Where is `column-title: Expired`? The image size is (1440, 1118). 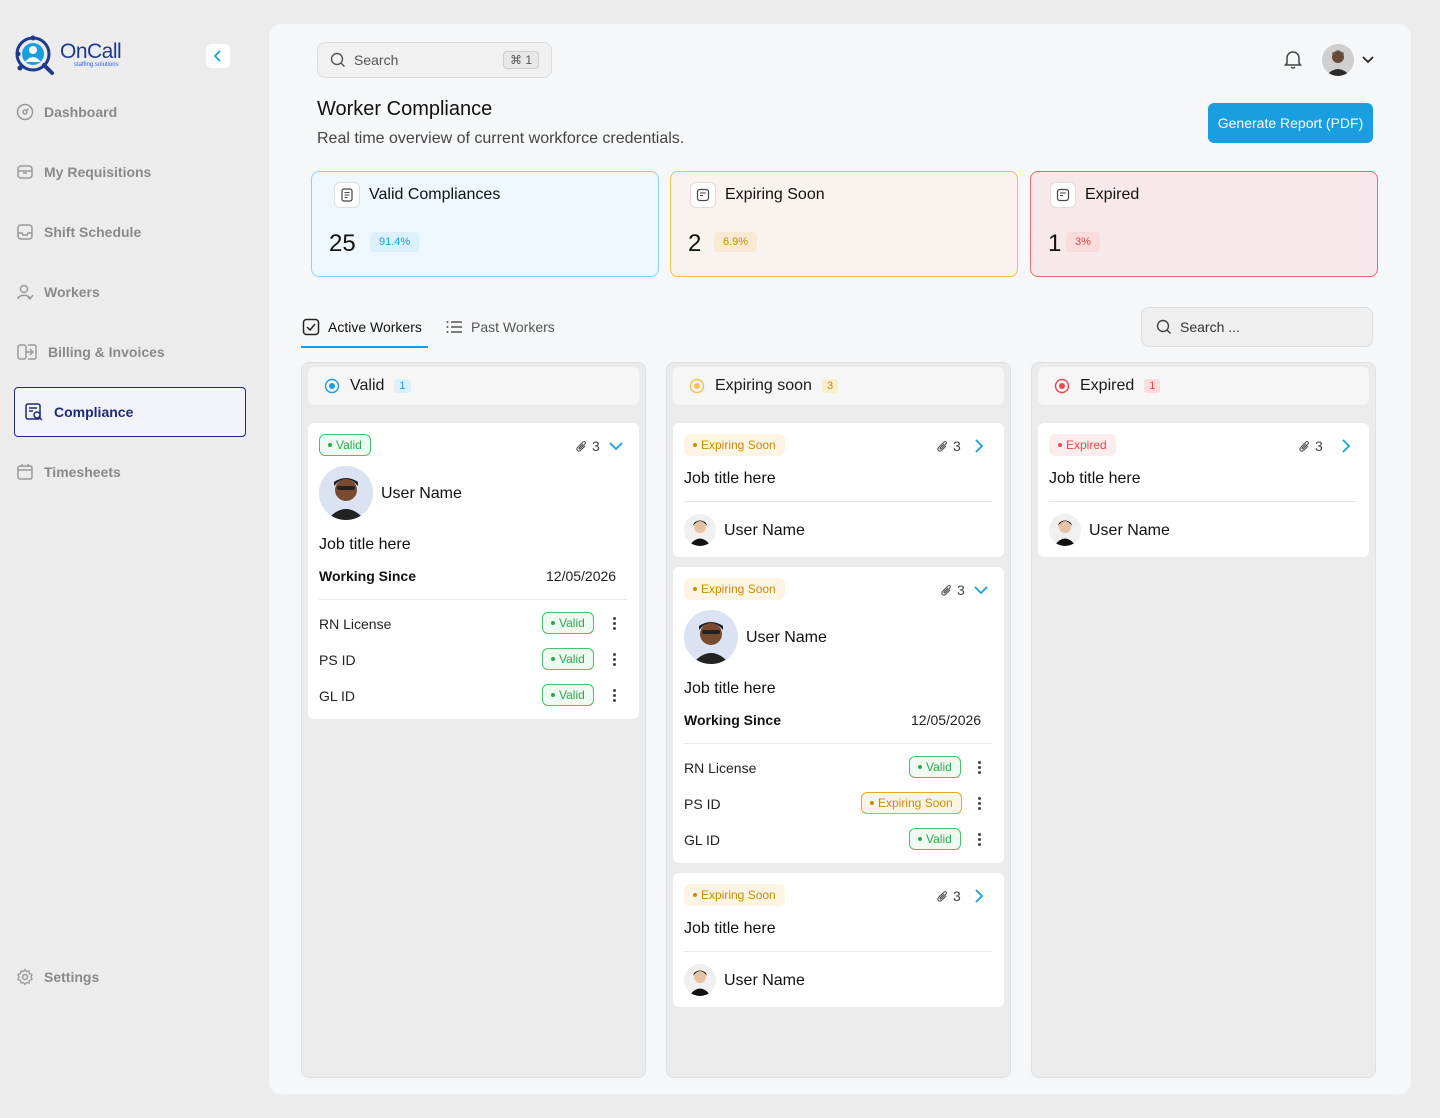 column-title: Expired is located at coordinates (1107, 385).